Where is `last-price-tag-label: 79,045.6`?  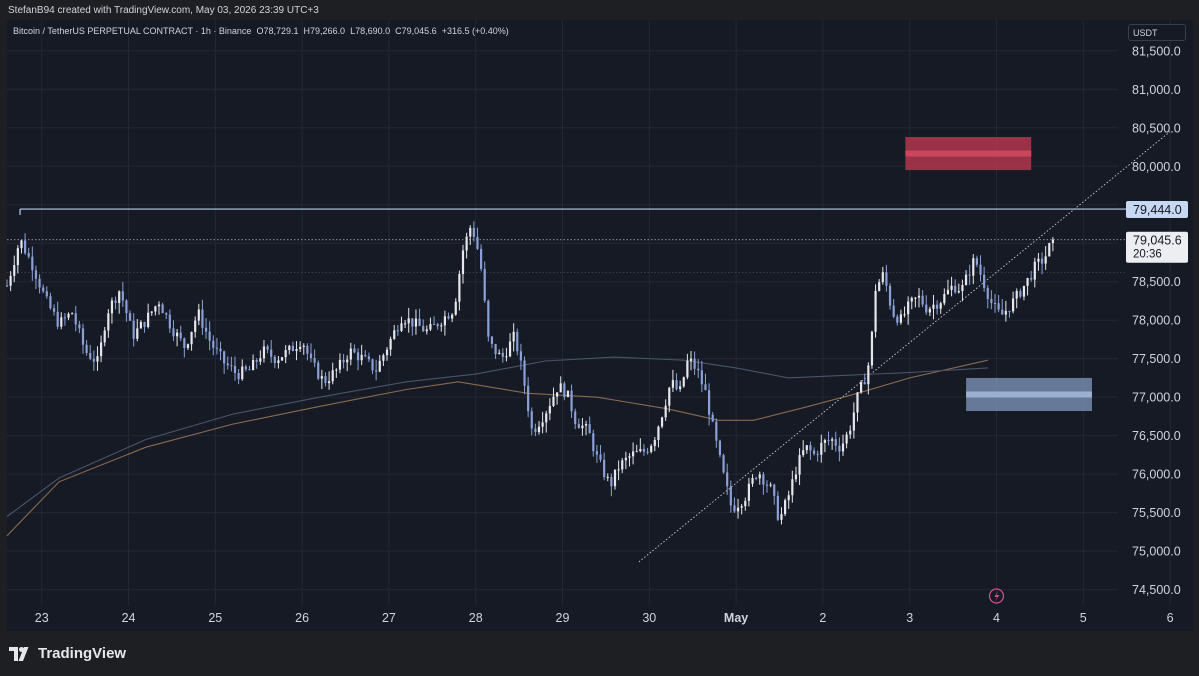 last-price-tag-label: 79,045.6 is located at coordinates (1157, 241).